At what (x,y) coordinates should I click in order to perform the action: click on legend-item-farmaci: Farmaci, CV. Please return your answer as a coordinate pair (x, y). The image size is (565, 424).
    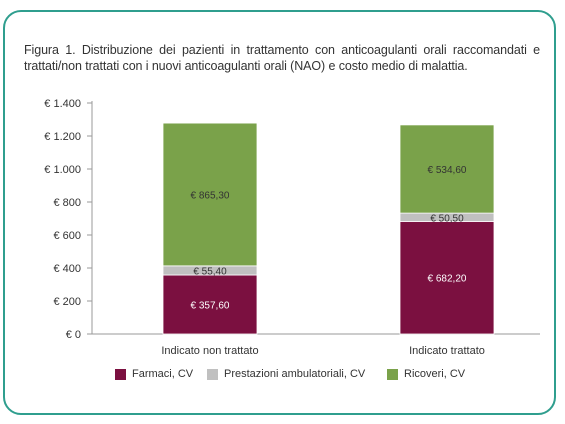
    Looking at the image, I should click on (154, 374).